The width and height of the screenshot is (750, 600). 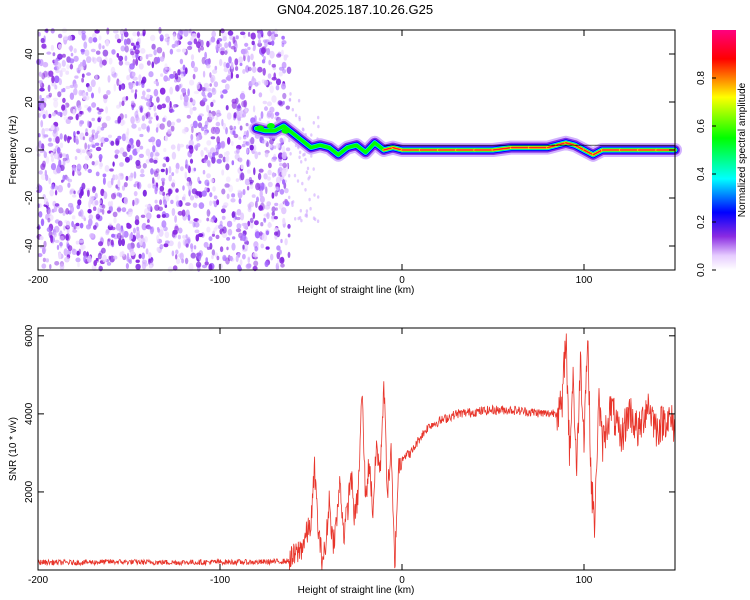 I want to click on ridge-core-red, so click(x=570, y=144).